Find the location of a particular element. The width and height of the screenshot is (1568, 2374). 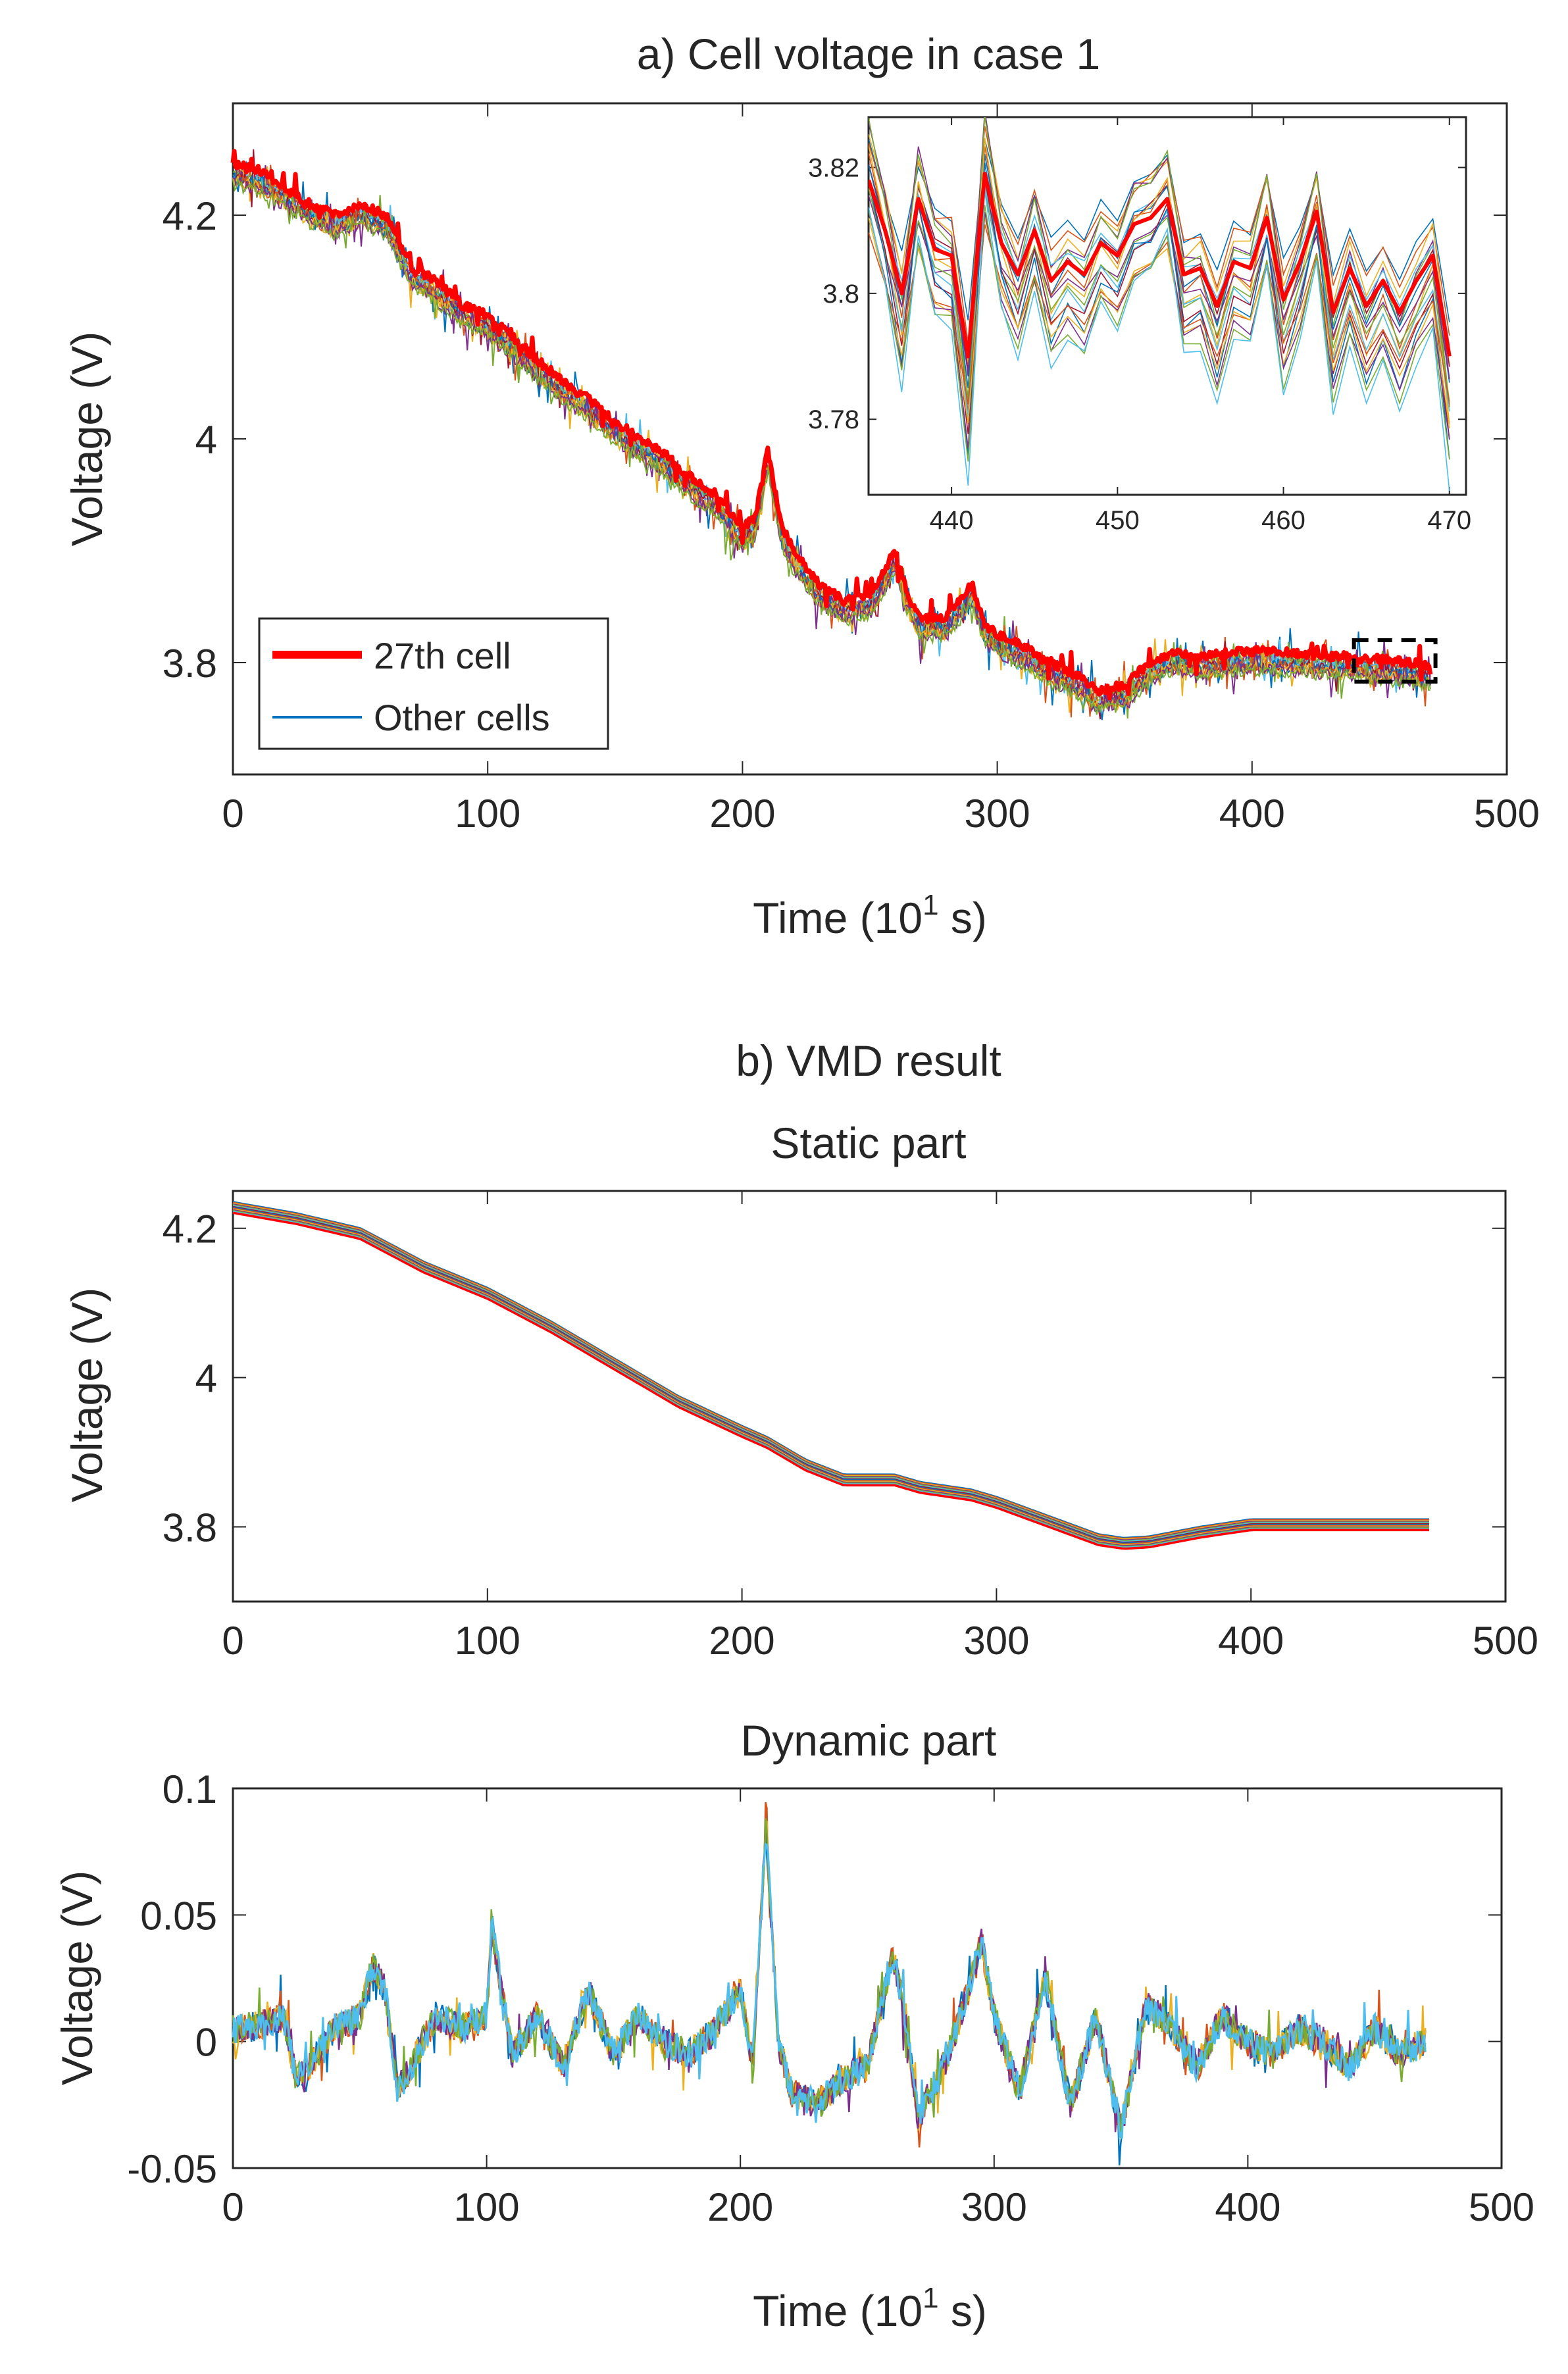

inset-27th-cell-line is located at coordinates (1160, 265).